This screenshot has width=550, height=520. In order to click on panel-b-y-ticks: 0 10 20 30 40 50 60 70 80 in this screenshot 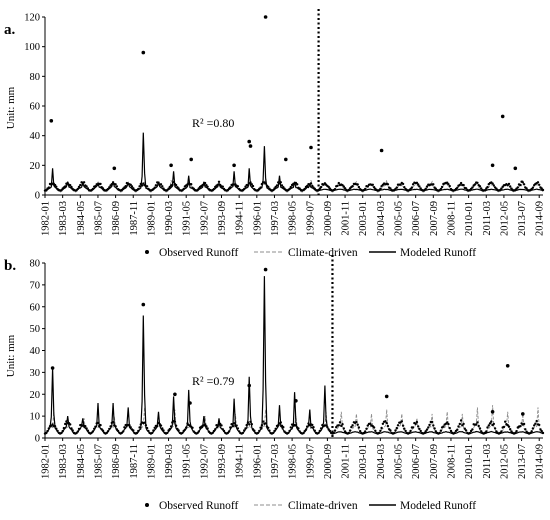, I will do `click(37, 352)`.